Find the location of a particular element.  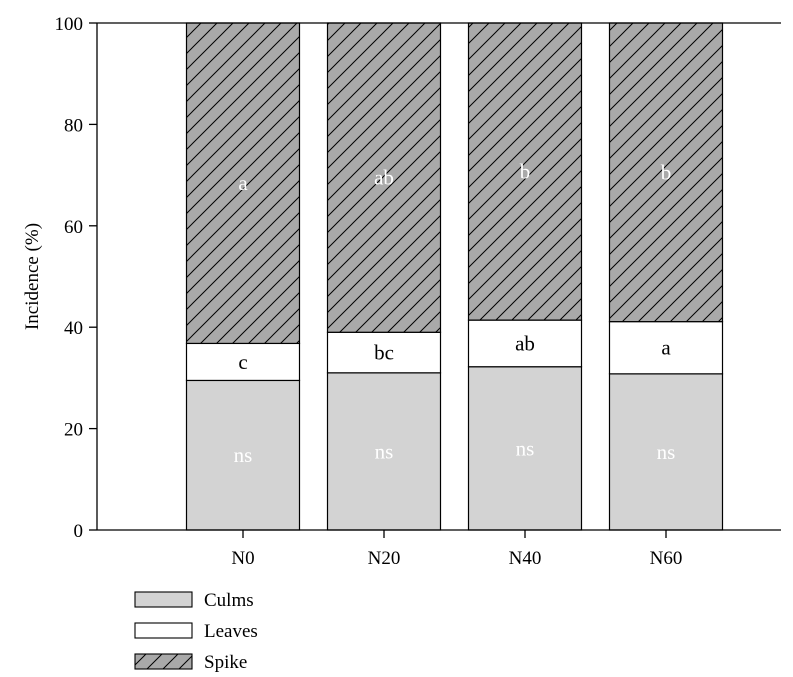

bar-spike-n60 is located at coordinates (666, 172).